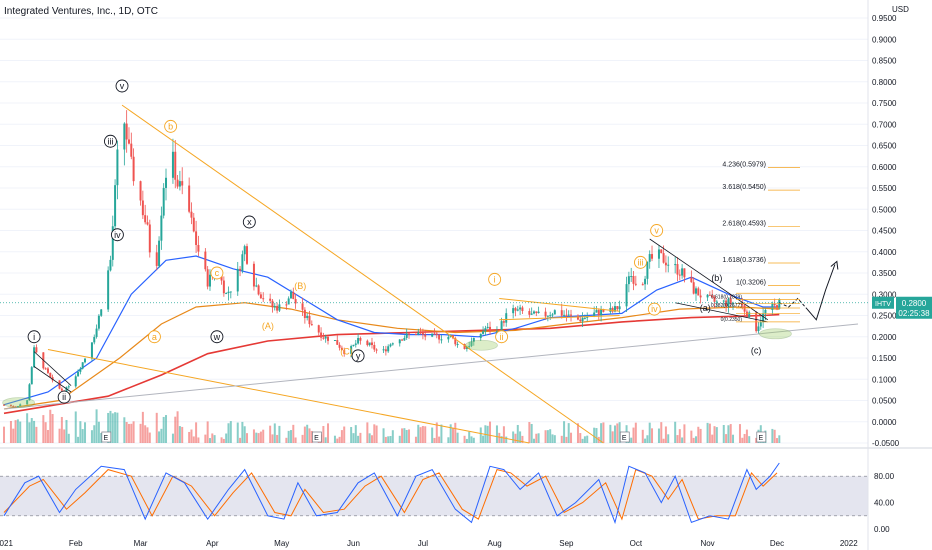  Describe the element at coordinates (884, 103) in the screenshot. I see `price-tick-label: 0.7500` at that location.